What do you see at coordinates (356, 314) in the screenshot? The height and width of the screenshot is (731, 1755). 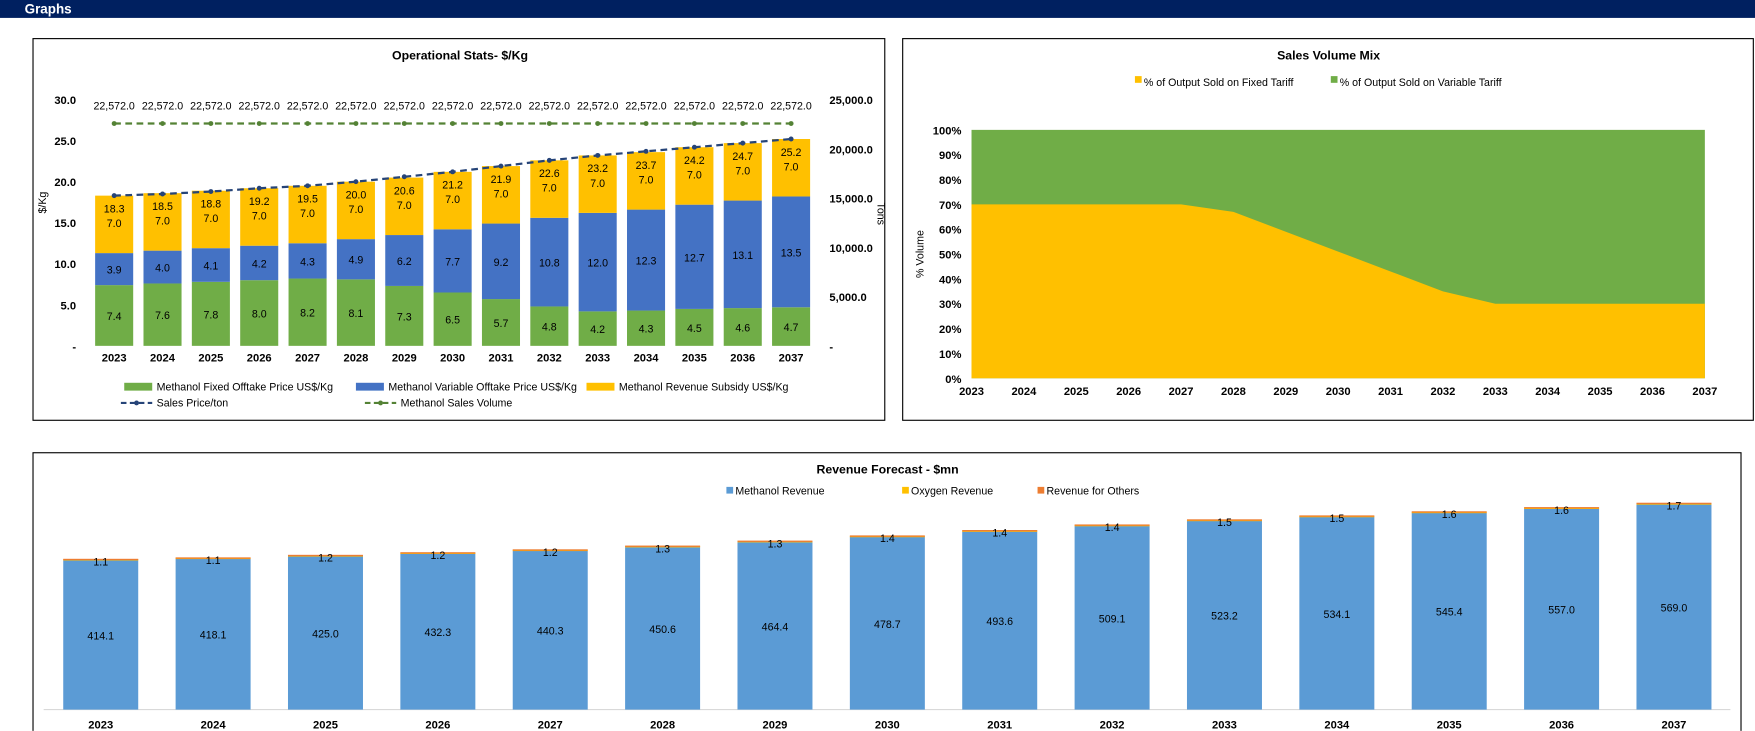 I see `data-label-fixed: 8.1` at bounding box center [356, 314].